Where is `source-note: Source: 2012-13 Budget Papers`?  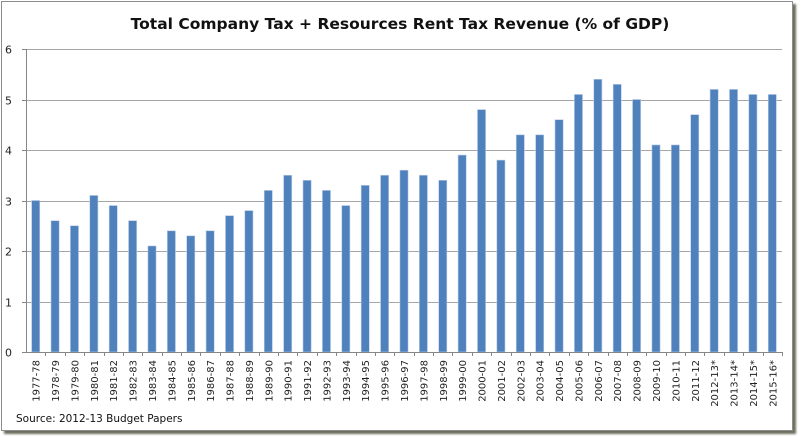 source-note: Source: 2012-13 Budget Papers is located at coordinates (99, 419).